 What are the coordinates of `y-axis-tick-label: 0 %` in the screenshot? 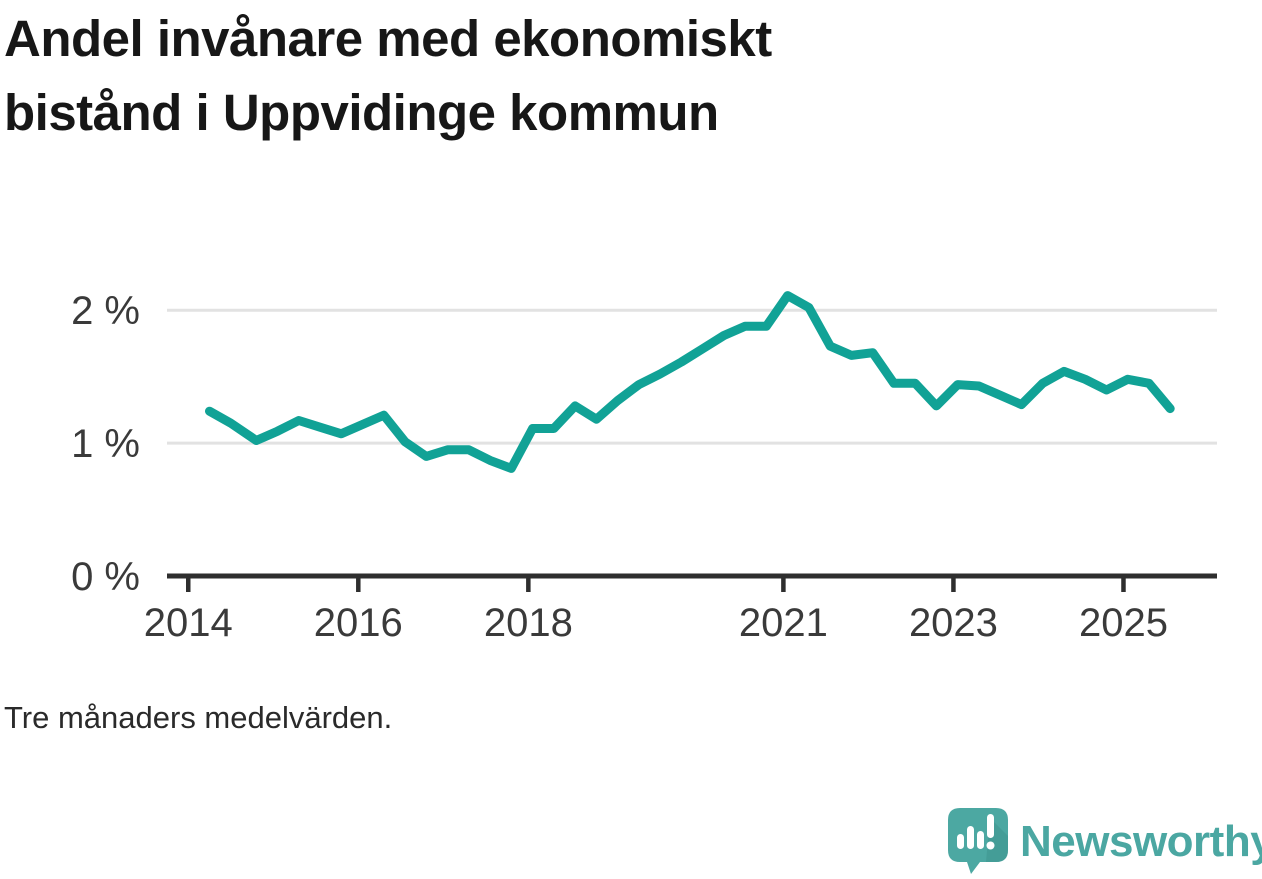 It's located at (105, 577).